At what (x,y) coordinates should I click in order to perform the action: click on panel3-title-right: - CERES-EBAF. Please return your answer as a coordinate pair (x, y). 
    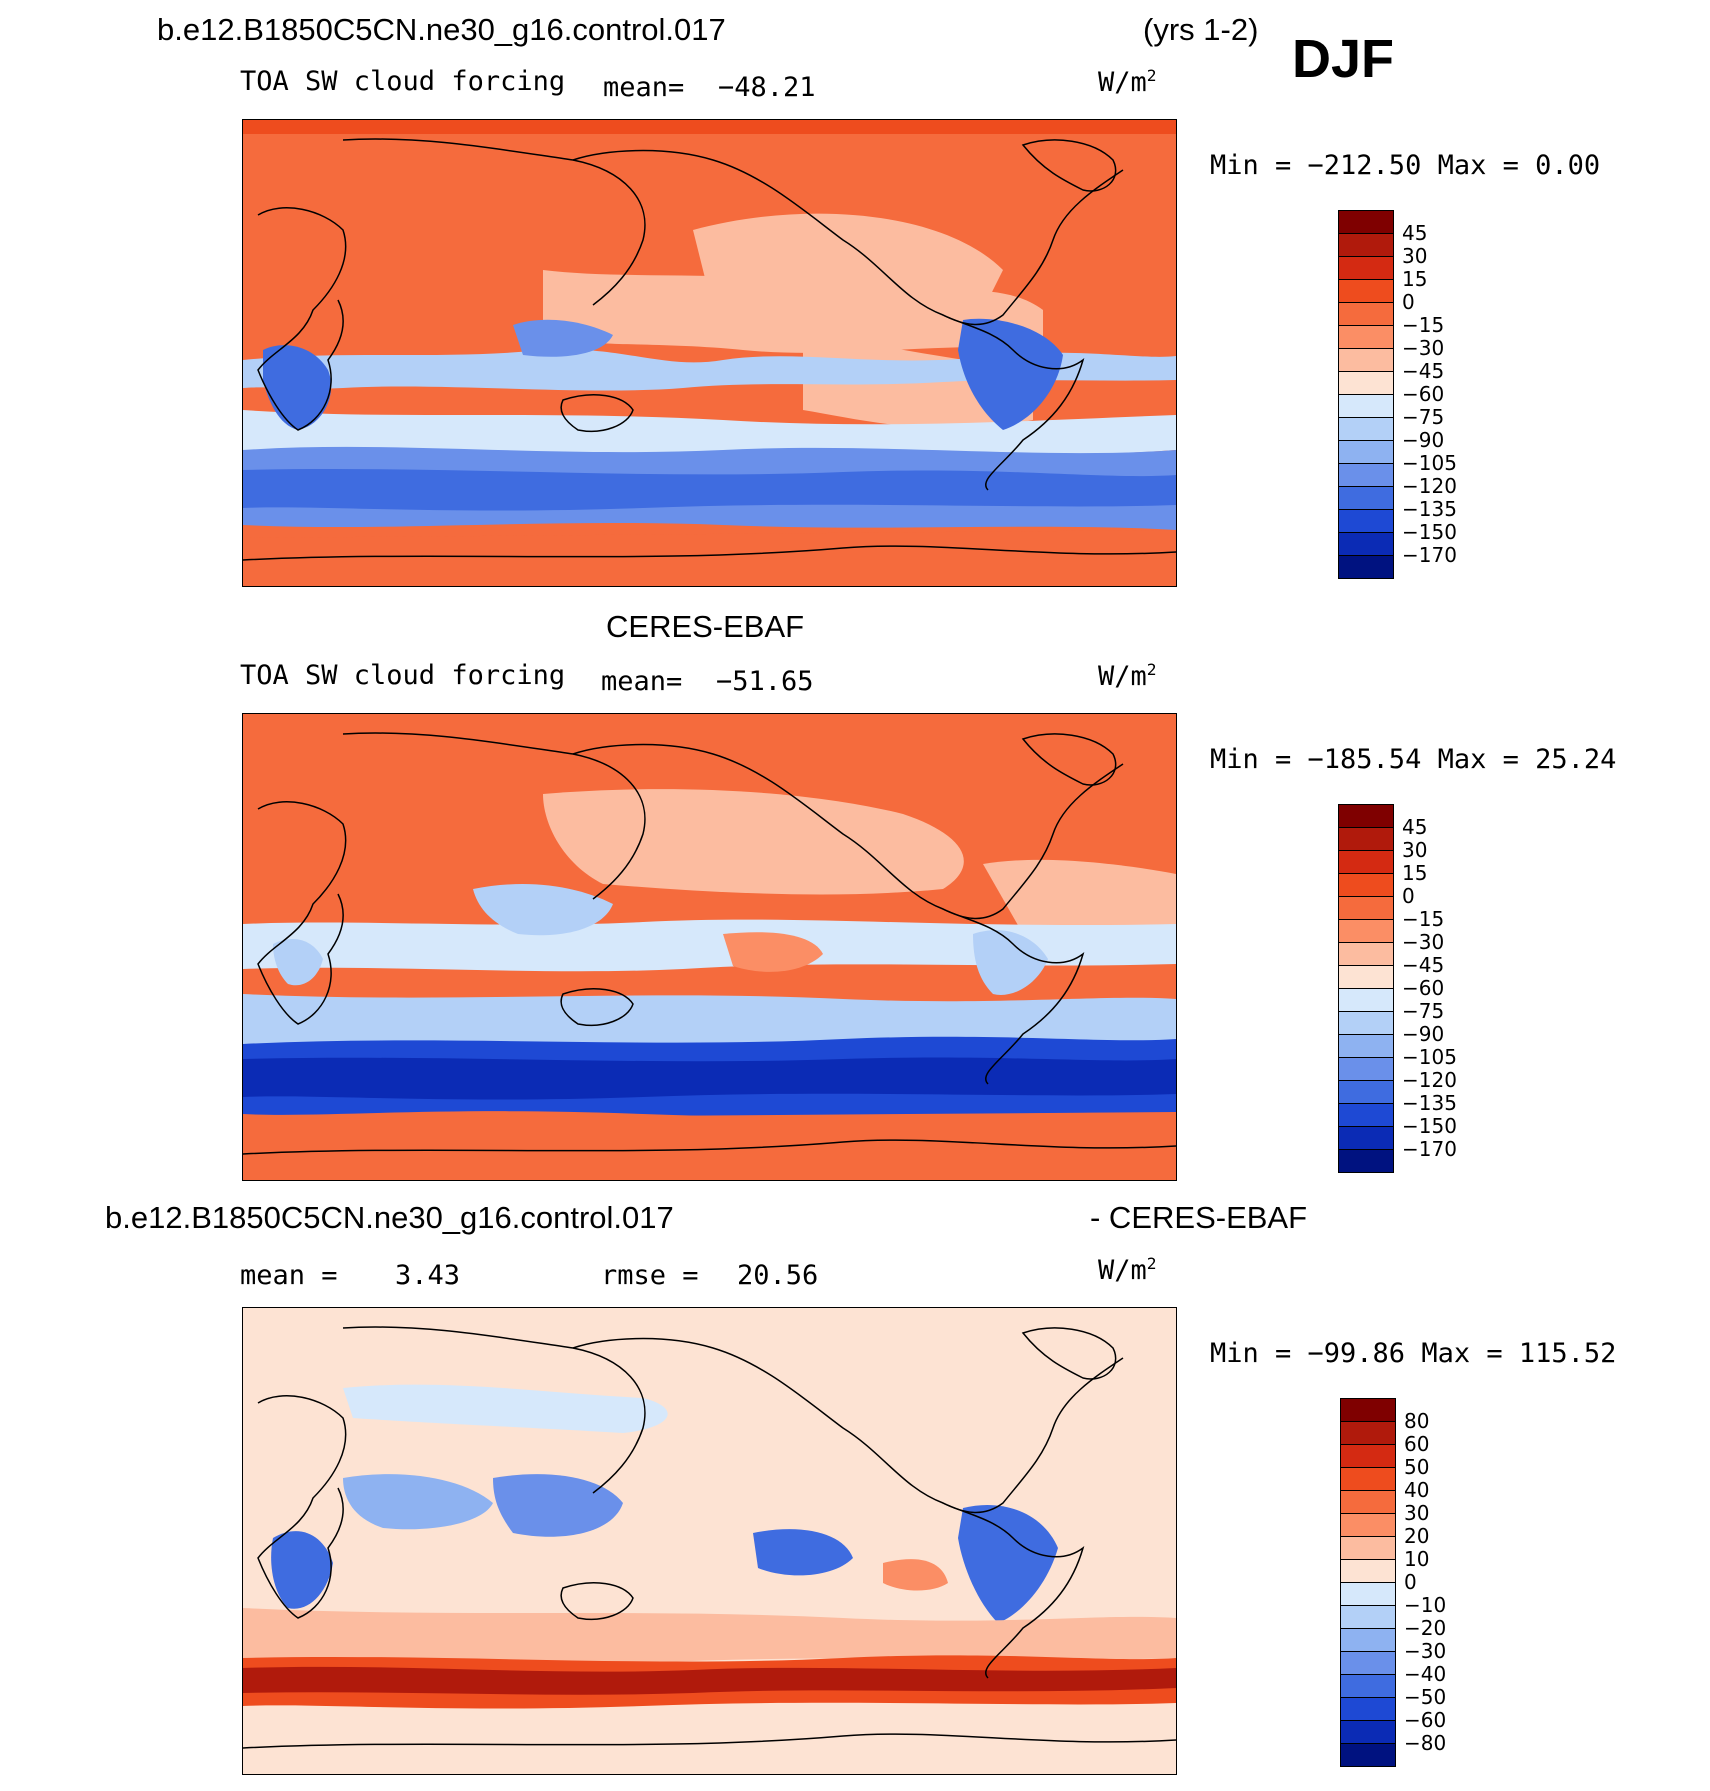
    Looking at the image, I should click on (1199, 1217).